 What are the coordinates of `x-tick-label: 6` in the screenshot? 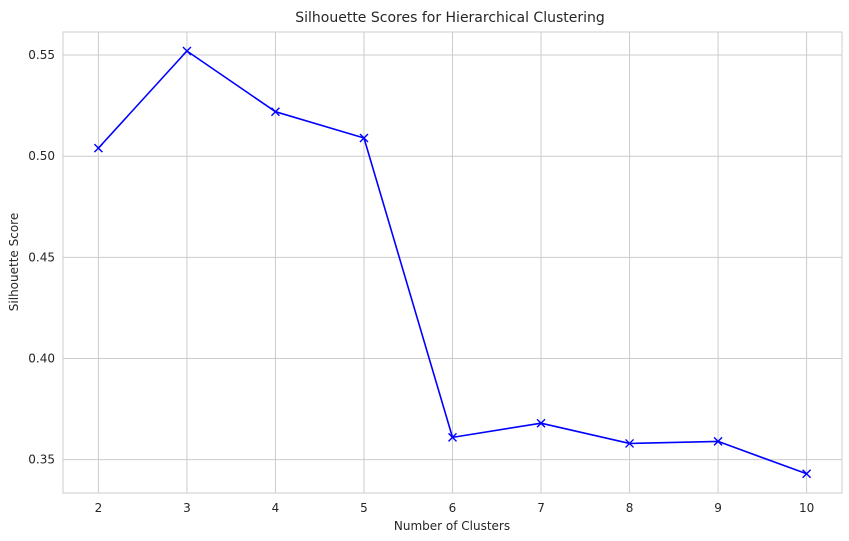 It's located at (453, 508).